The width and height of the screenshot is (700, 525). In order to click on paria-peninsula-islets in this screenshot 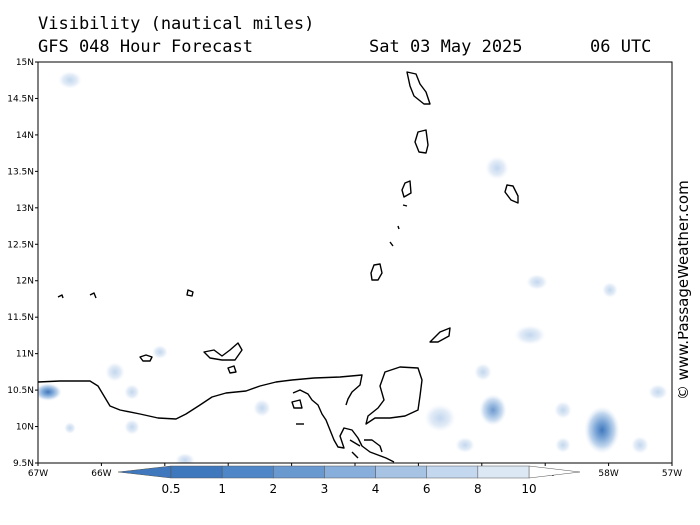, I will do `click(297, 404)`.